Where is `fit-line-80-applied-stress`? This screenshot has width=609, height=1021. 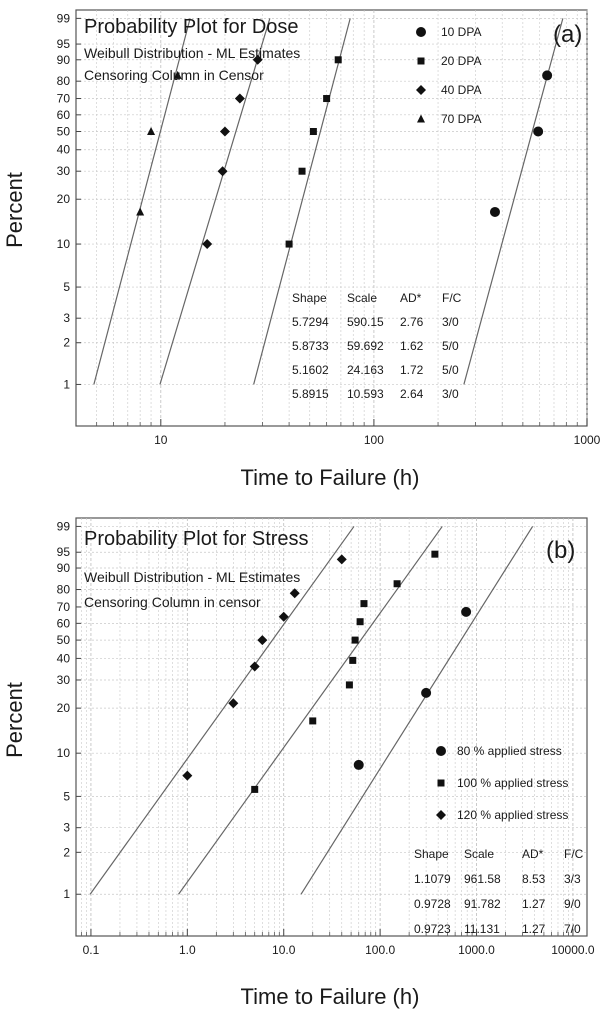
fit-line-80-applied-stress is located at coordinates (417, 710).